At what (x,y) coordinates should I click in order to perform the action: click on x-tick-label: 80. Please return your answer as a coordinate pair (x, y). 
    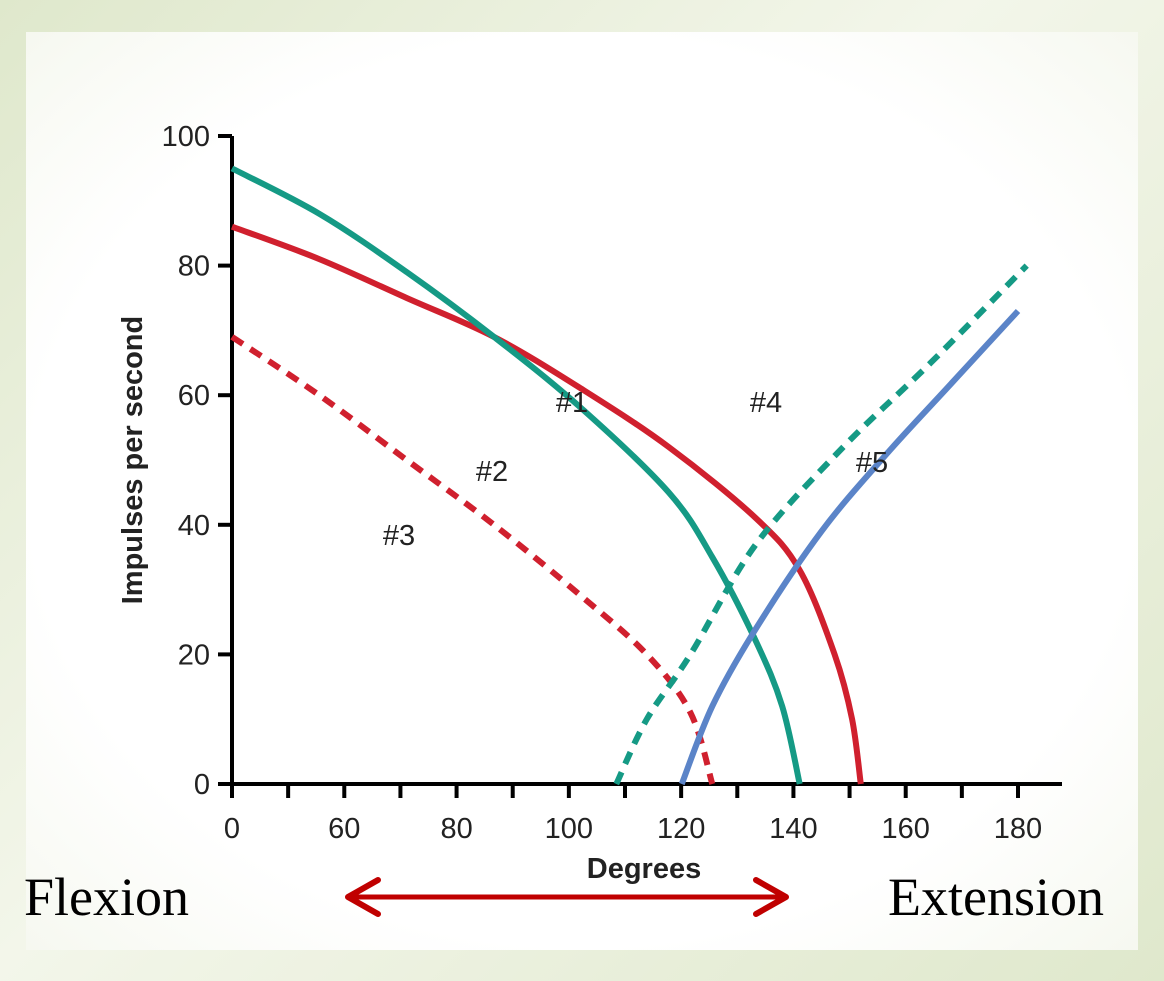
    Looking at the image, I should click on (456, 829).